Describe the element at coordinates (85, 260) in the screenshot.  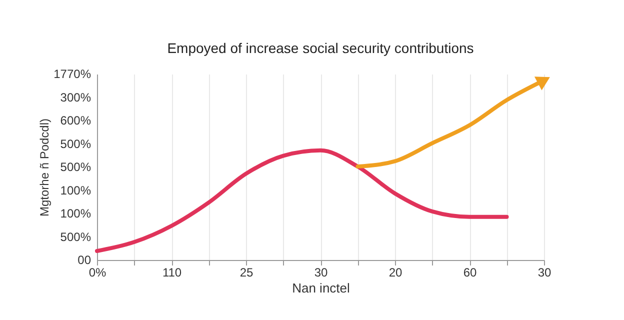
I see `text: 00` at that location.